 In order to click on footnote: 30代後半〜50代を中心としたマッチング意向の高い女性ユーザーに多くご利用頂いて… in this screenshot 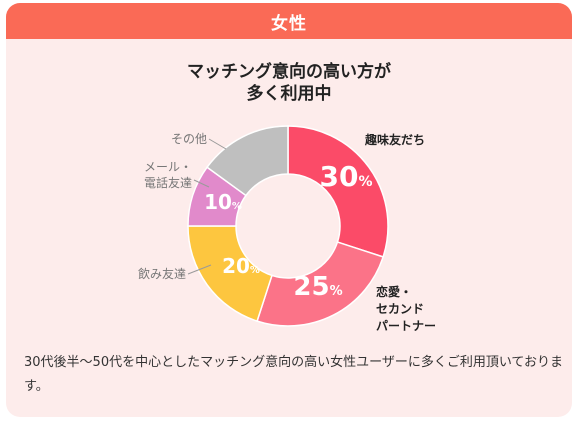, I will do `click(294, 374)`.